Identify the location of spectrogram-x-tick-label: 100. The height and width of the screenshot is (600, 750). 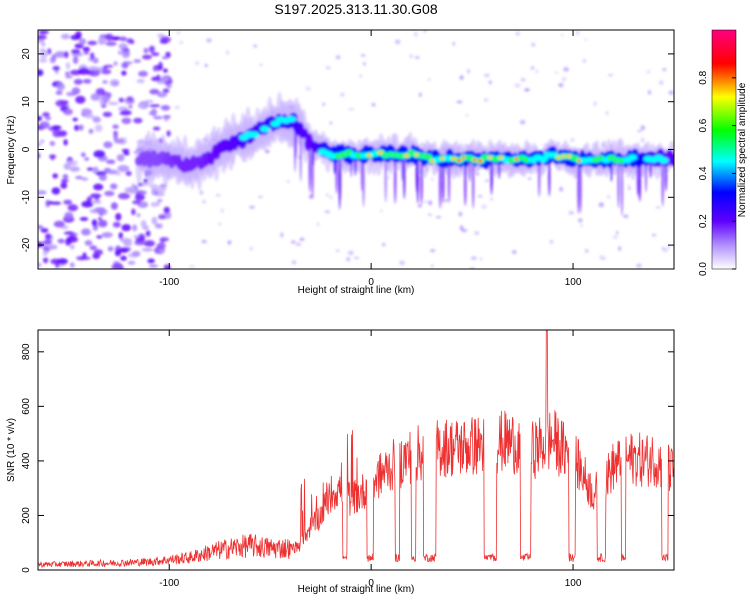
(573, 282).